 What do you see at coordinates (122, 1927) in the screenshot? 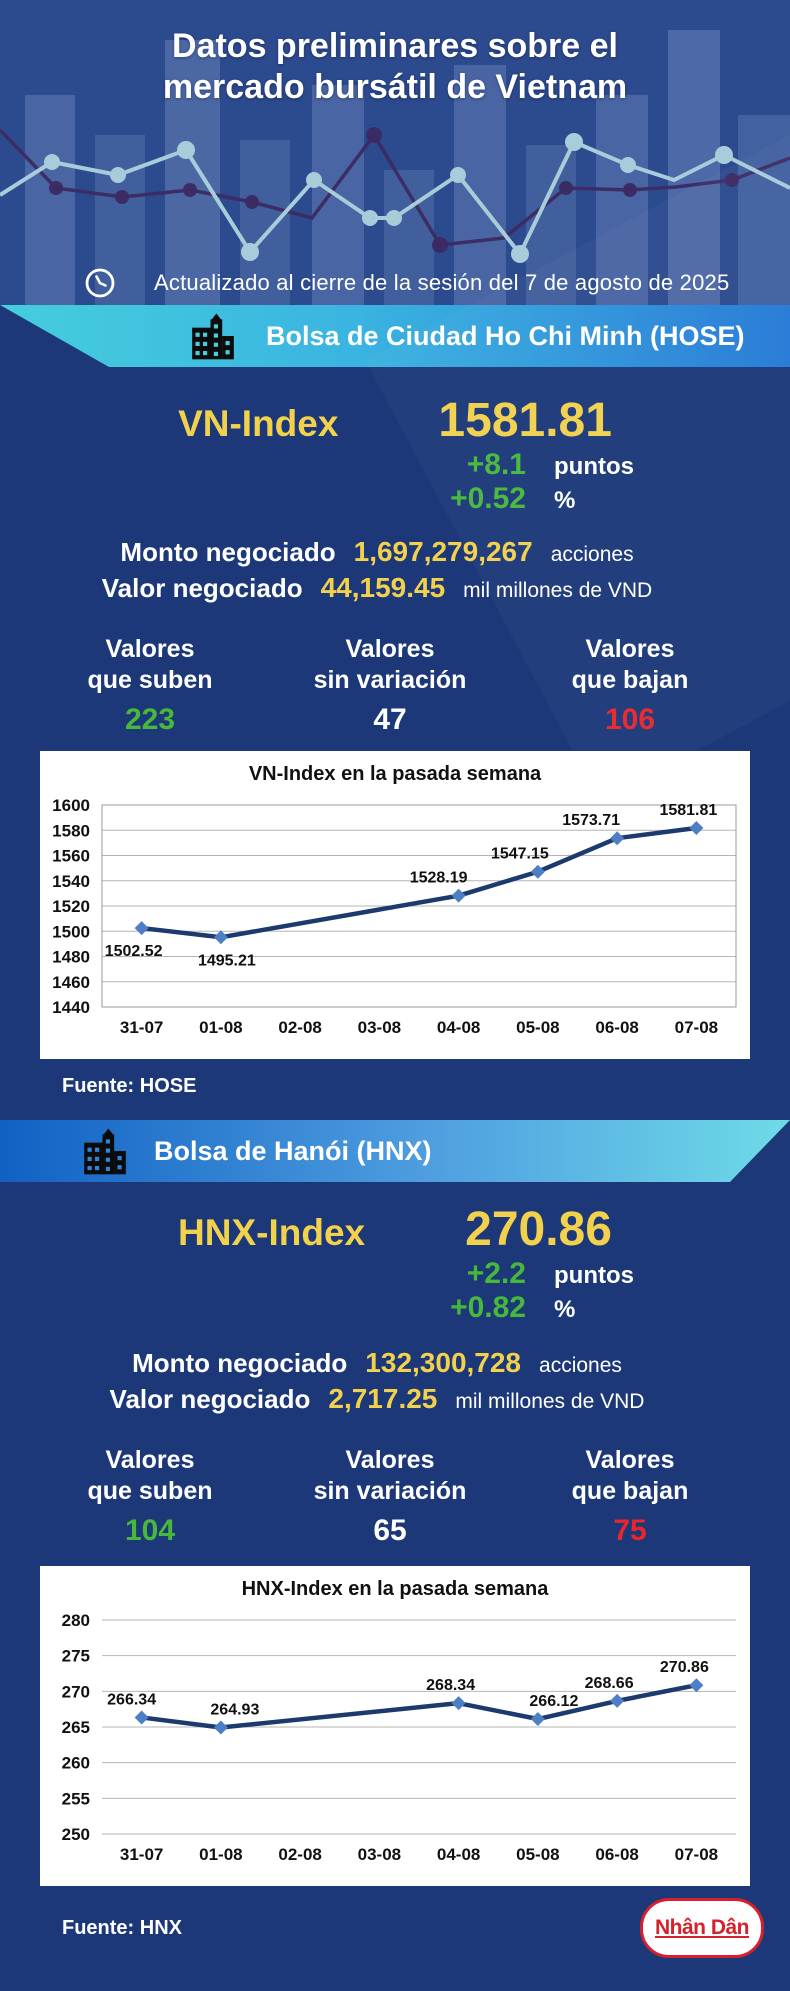
I see `hnx-source: Fuente: HNX` at bounding box center [122, 1927].